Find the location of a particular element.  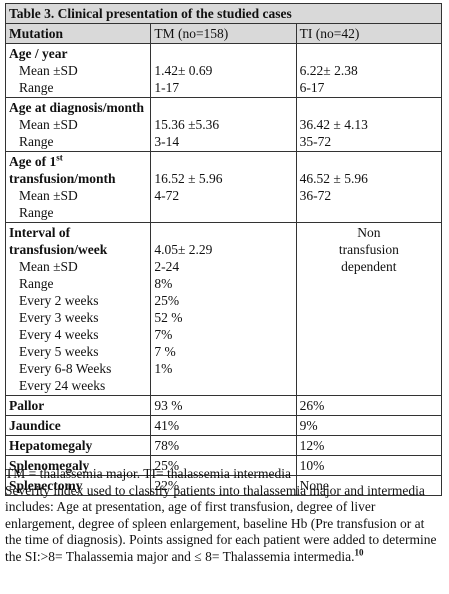

label-cell: Age / year Mean ±SD Range is located at coordinates (78, 70).